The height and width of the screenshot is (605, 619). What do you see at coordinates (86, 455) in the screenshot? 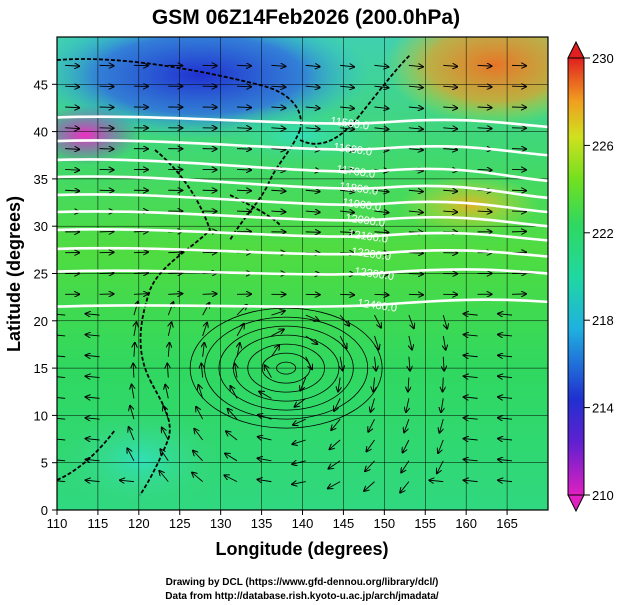
I see `coastline-borneo` at bounding box center [86, 455].